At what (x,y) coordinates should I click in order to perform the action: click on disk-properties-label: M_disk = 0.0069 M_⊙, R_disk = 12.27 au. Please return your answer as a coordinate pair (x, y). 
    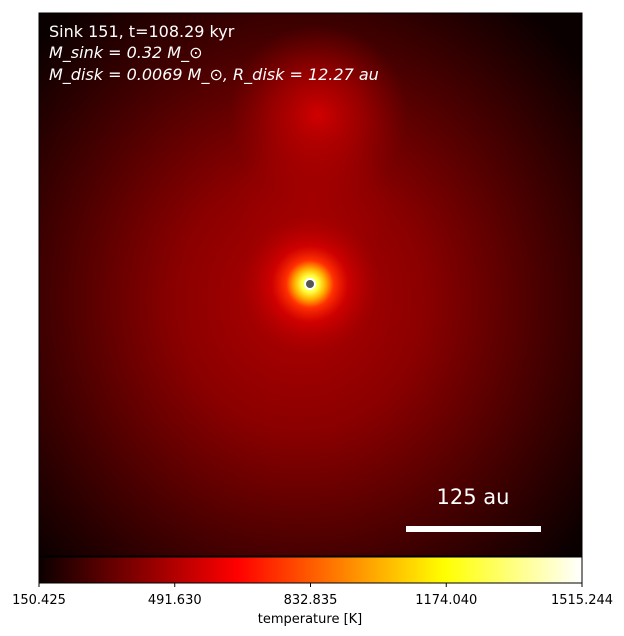
    Looking at the image, I should click on (214, 75).